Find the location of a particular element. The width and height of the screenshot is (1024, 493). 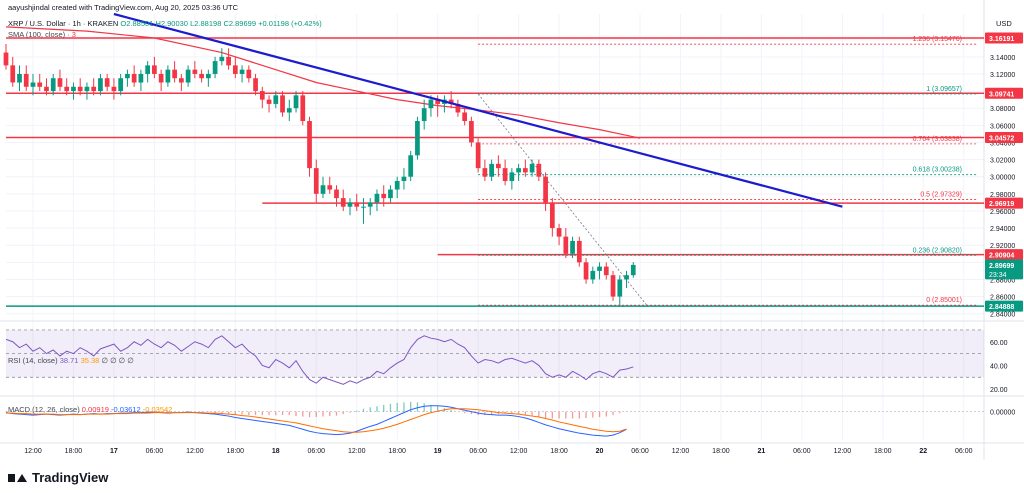

symbol-name: XRP / U.S. Dollar · 1h · KRAKEN is located at coordinates (63, 23).